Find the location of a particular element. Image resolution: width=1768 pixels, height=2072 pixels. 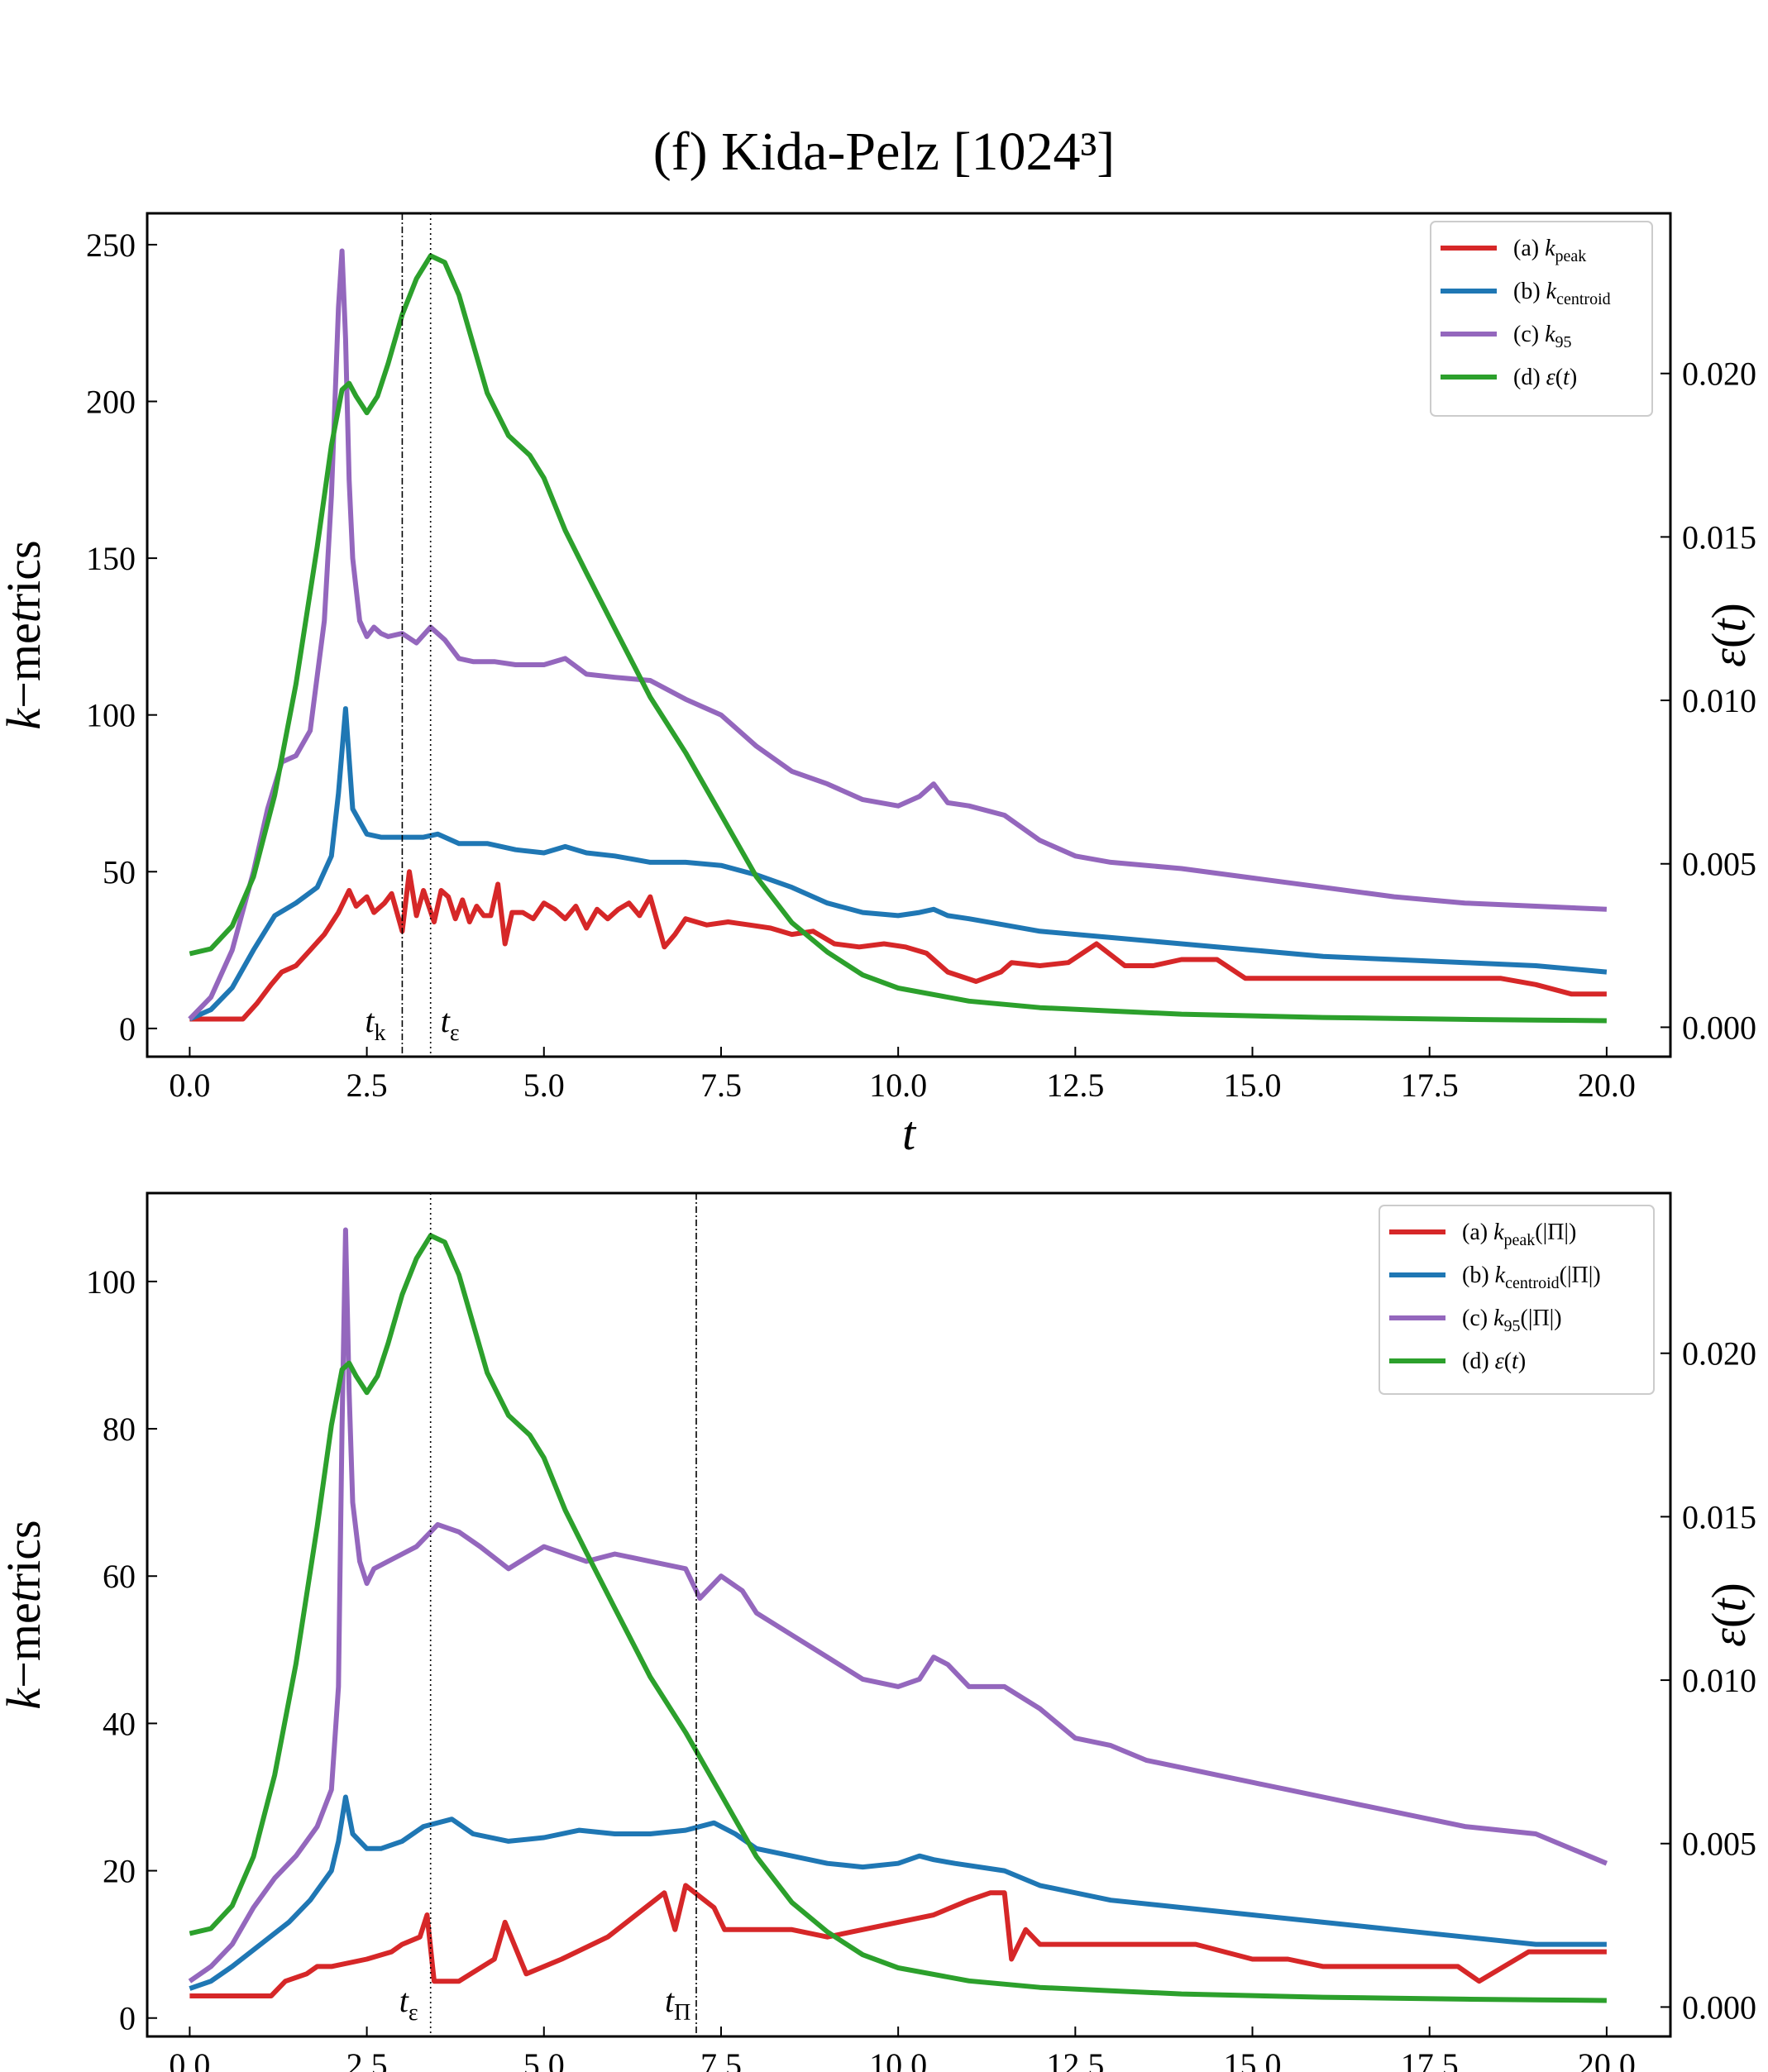

legend-entry: (c) k95​ is located at coordinates (1542, 336).